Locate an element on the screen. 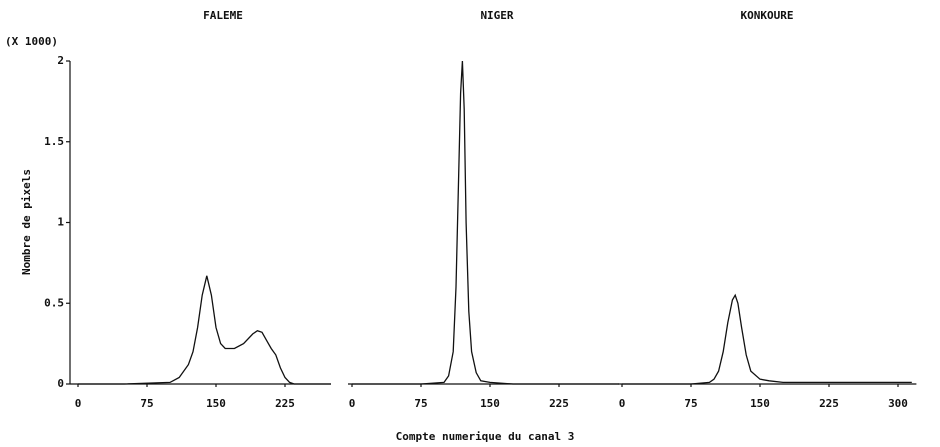  y-axis-label: Nombre de pixels is located at coordinates (26, 222).